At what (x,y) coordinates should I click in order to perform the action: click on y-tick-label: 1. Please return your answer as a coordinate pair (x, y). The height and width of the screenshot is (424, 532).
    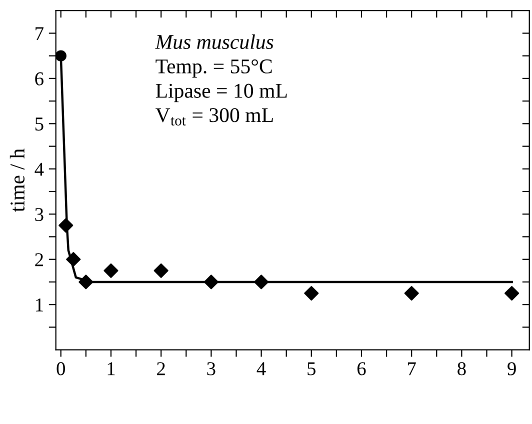
    Looking at the image, I should click on (39, 305).